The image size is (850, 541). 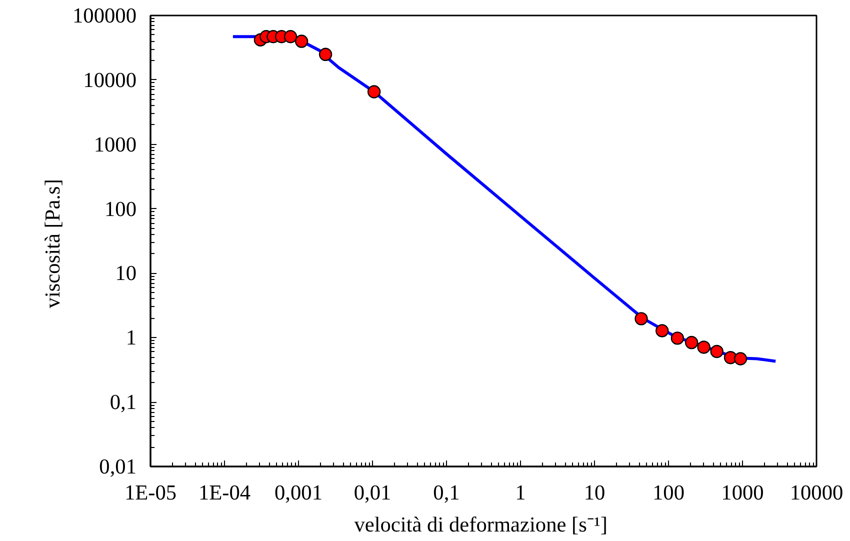 I want to click on x-tick-label: 0,001, so click(x=298, y=492).